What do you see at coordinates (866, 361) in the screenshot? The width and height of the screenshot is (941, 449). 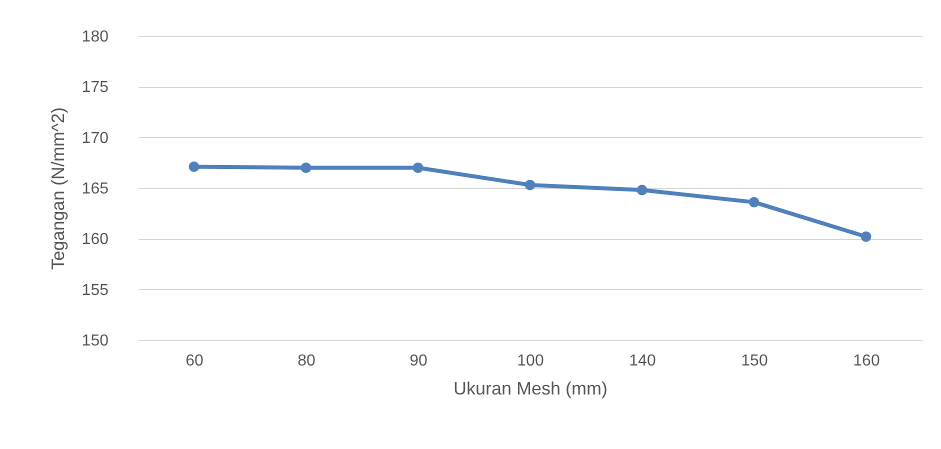 I see `x-tick-label: 160` at bounding box center [866, 361].